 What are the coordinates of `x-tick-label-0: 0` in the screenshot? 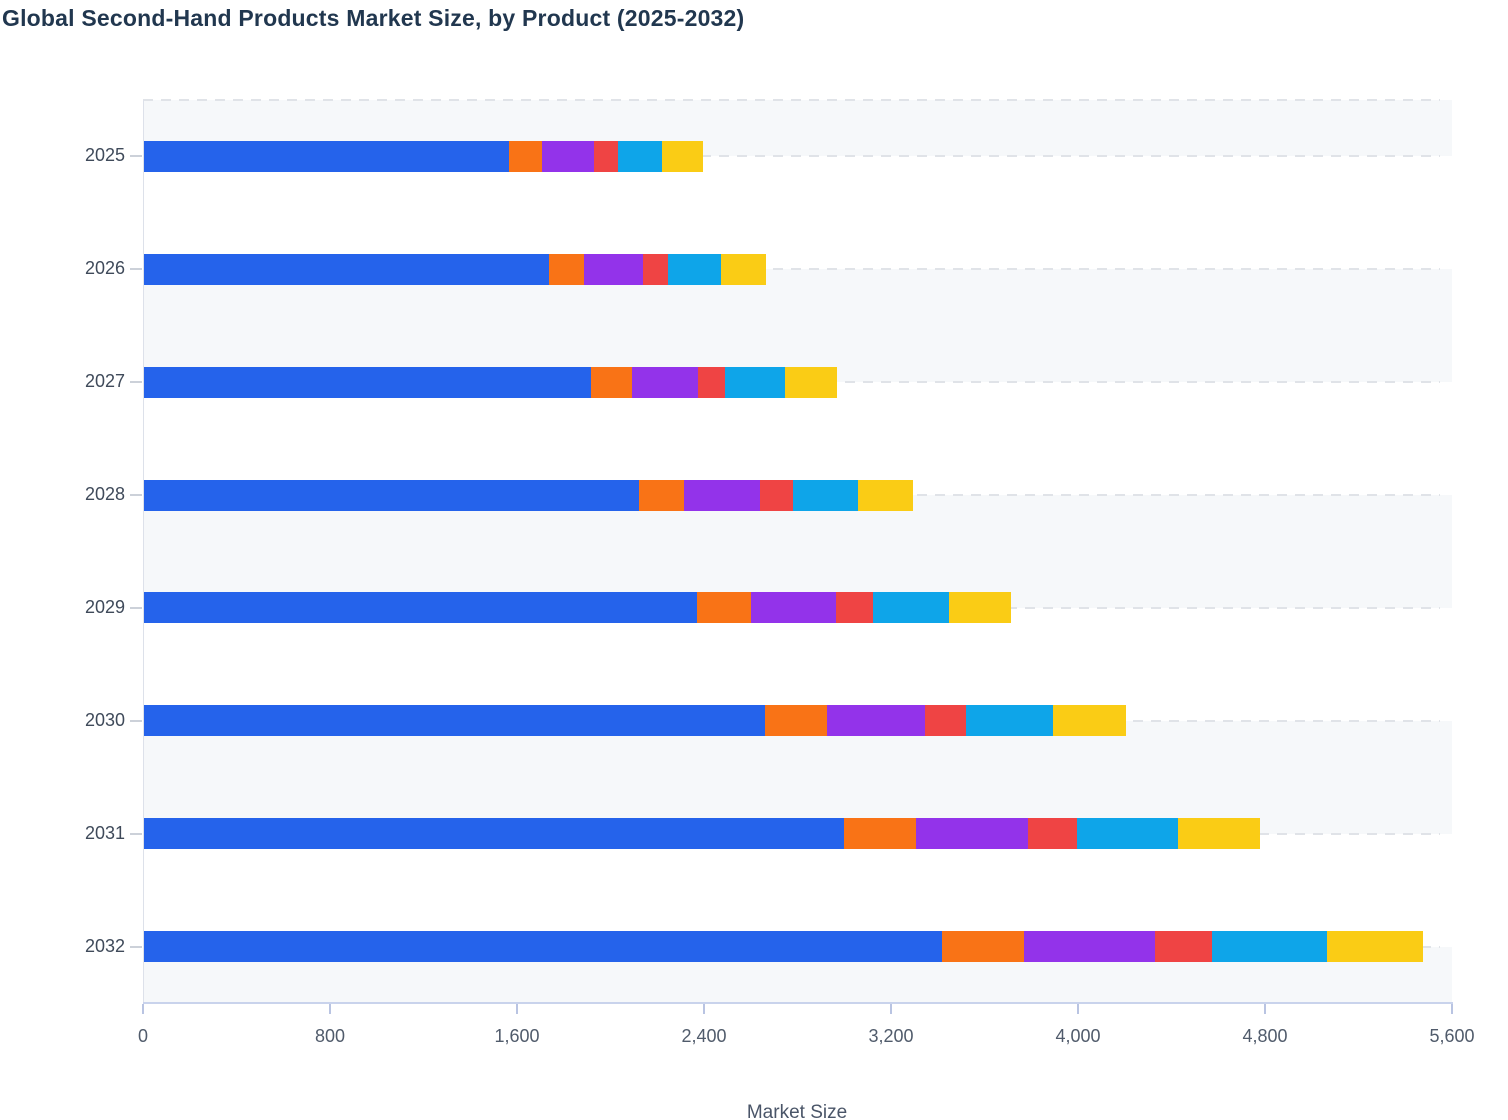 It's located at (142, 1036).